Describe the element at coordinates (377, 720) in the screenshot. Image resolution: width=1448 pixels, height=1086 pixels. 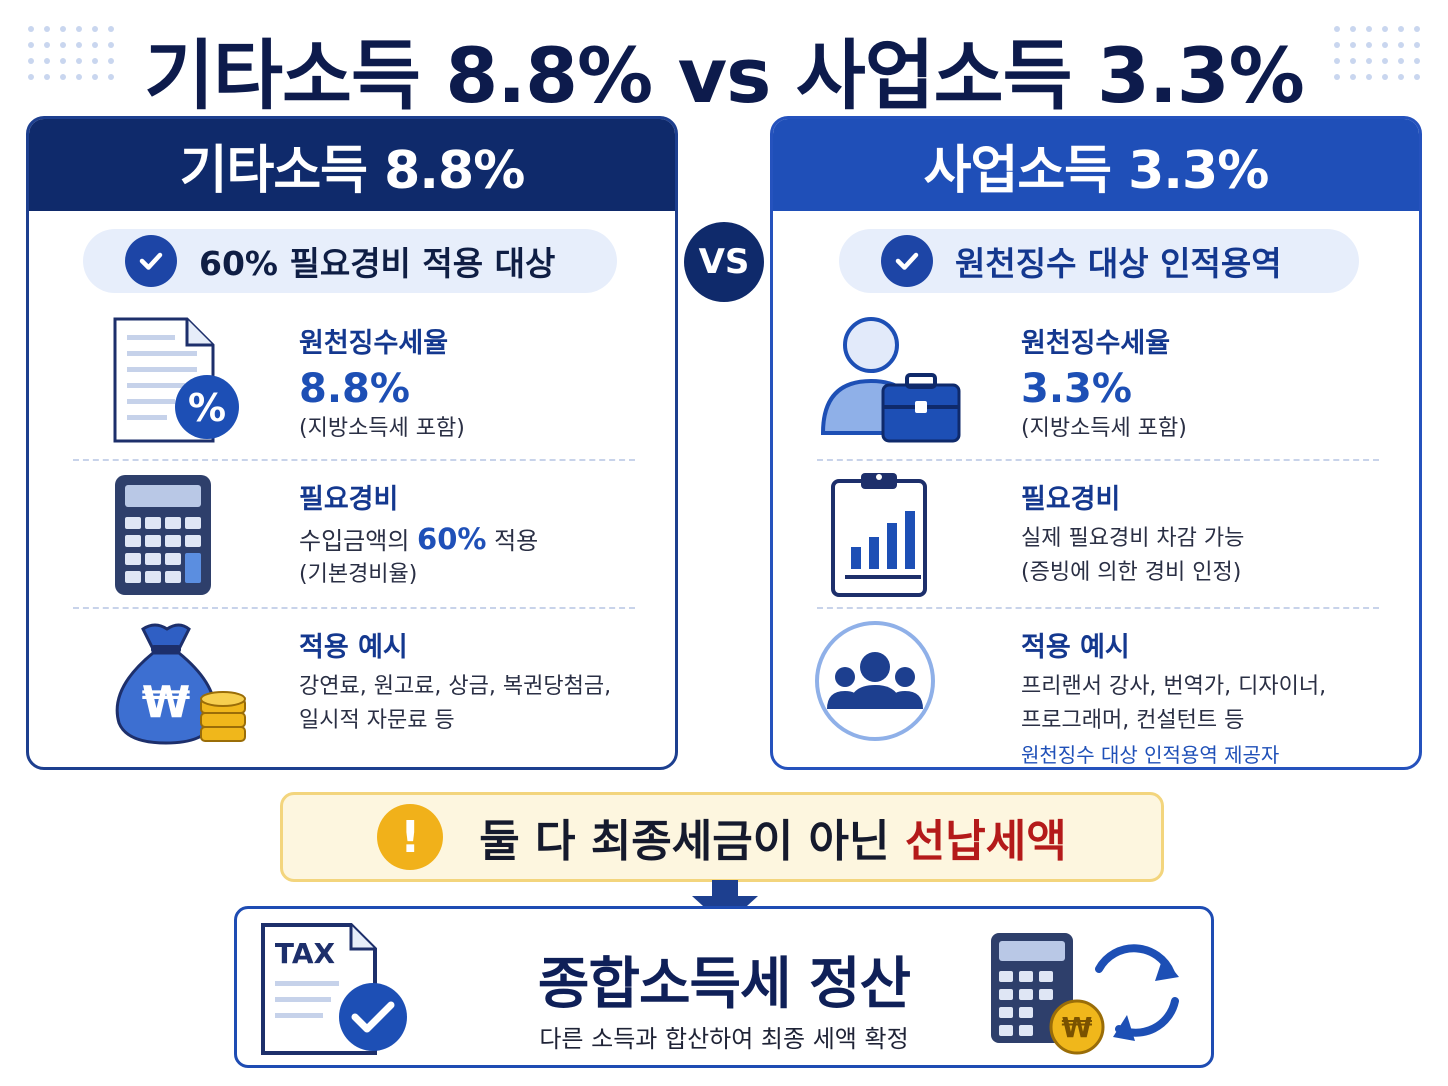
I see `example-line2: 일시적 자문료 등` at that location.